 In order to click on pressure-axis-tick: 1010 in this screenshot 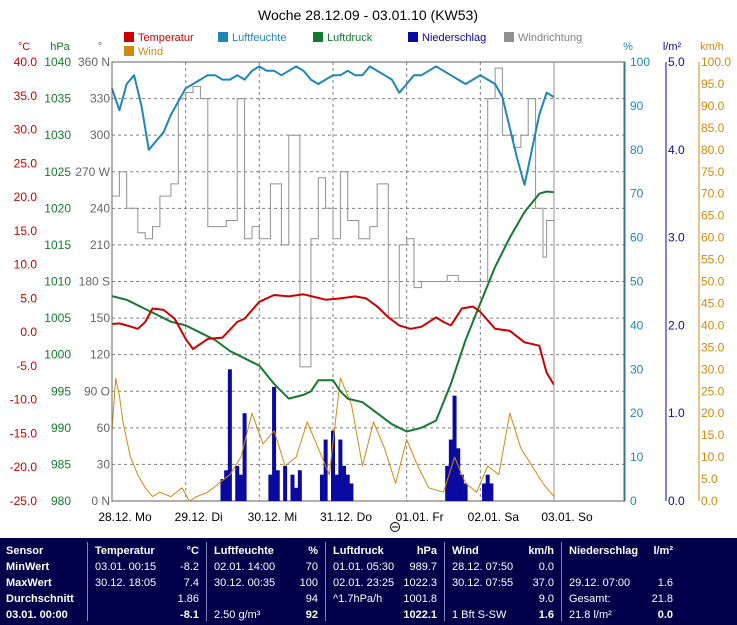, I will do `click(57, 282)`.